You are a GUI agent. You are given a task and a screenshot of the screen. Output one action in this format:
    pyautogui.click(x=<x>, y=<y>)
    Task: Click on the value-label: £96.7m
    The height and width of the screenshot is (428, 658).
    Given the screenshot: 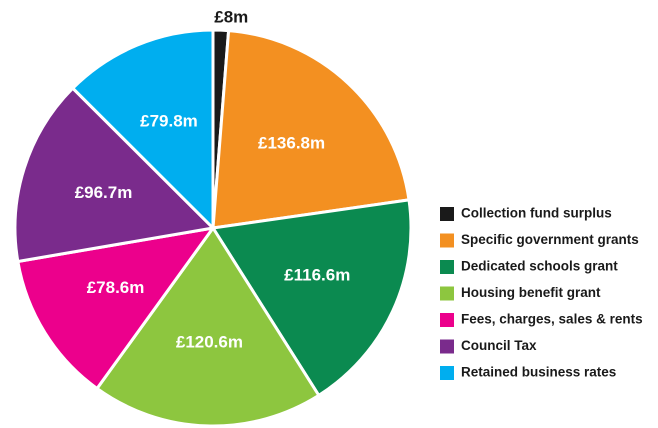 What is the action you would take?
    pyautogui.click(x=104, y=192)
    